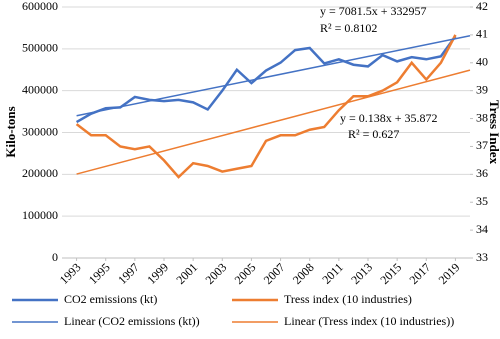  What do you see at coordinates (482, 145) in the screenshot?
I see `y2-tick-label: 37` at bounding box center [482, 145].